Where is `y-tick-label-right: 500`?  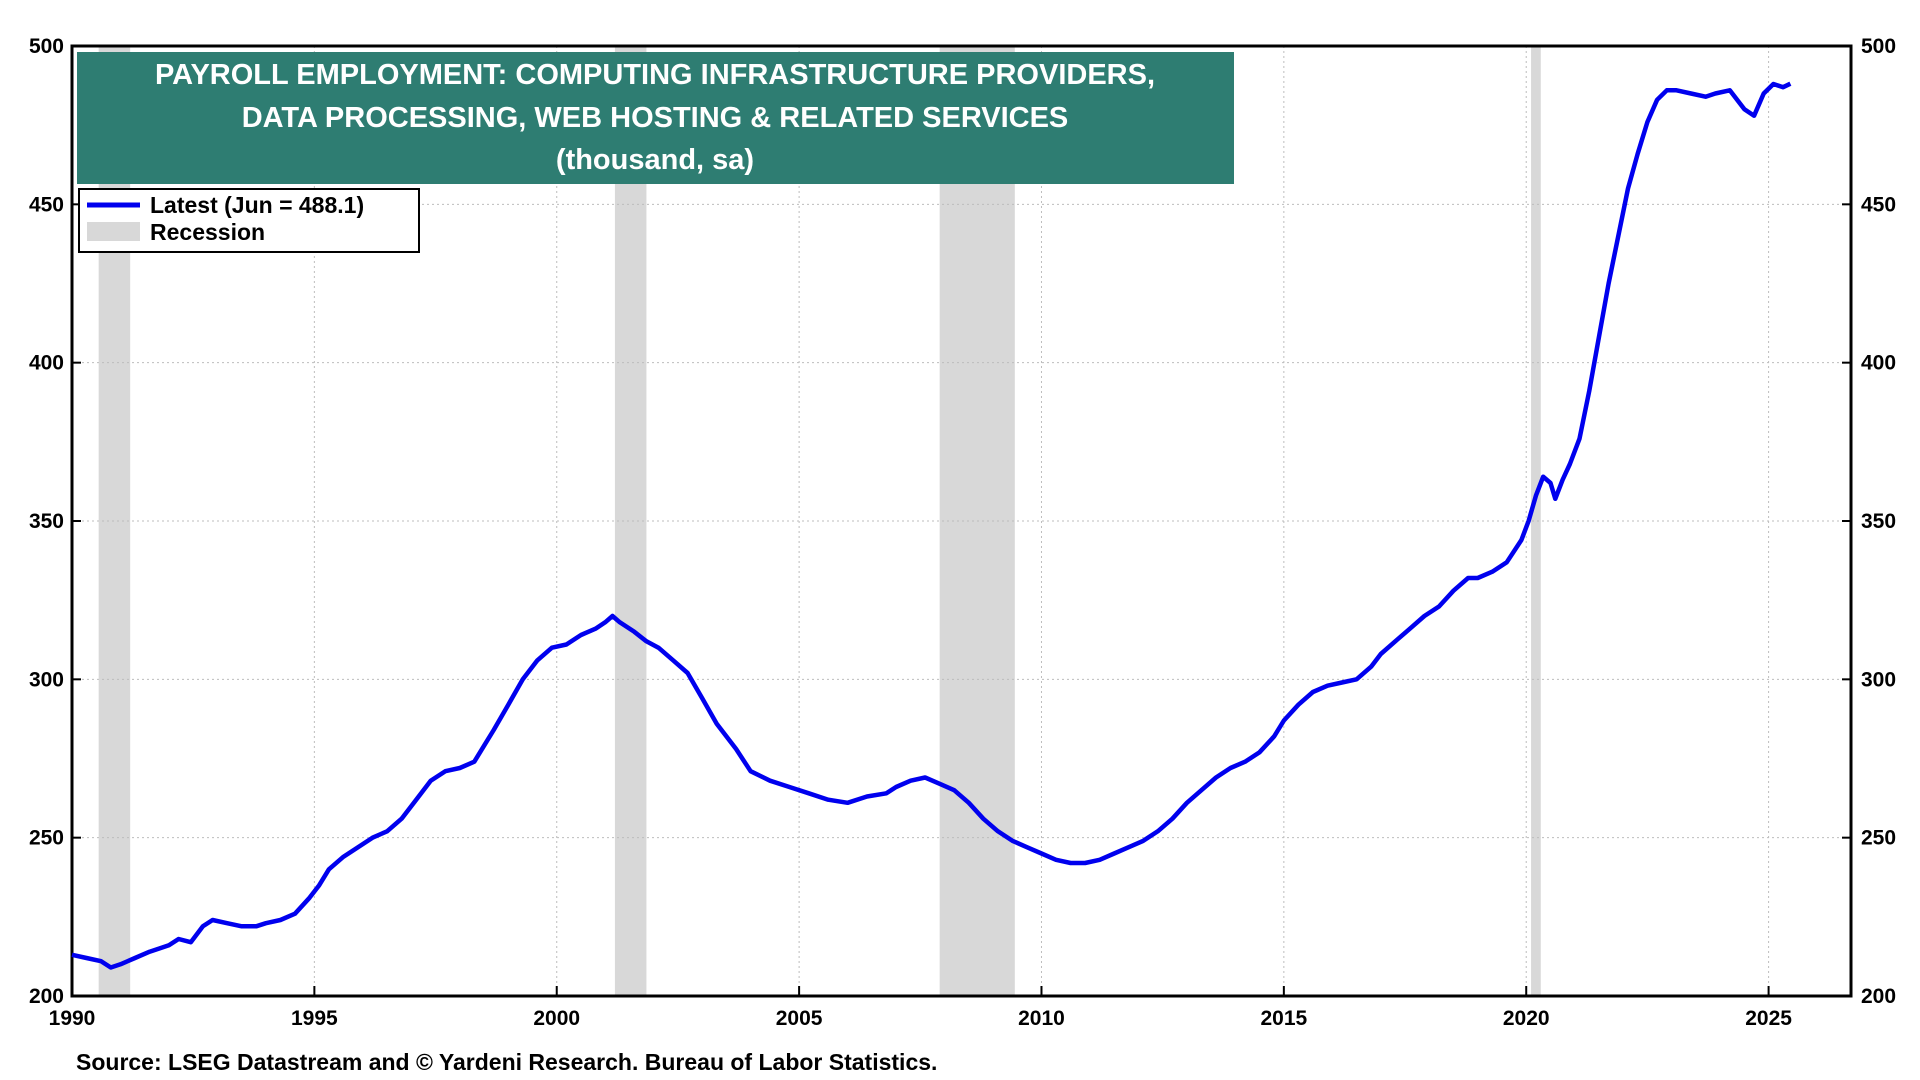 y-tick-label-right: 500 is located at coordinates (1878, 46).